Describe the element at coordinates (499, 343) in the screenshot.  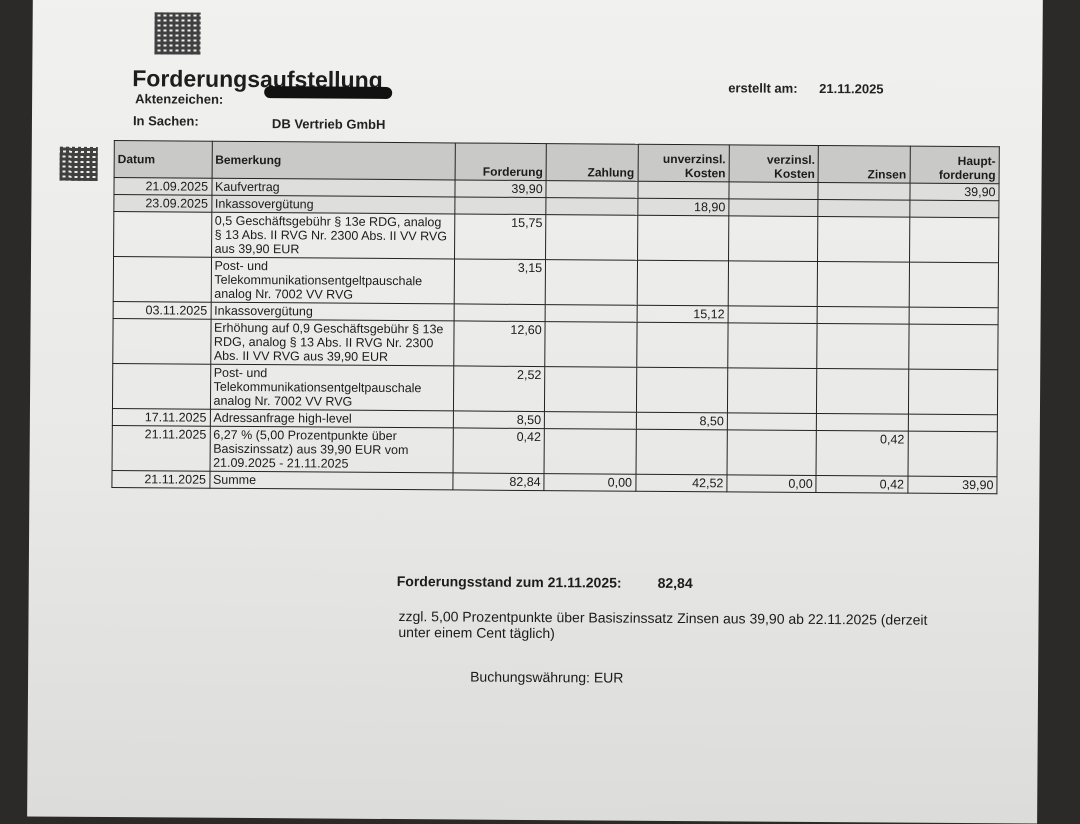
I see `cell-forderung: 12,60` at that location.